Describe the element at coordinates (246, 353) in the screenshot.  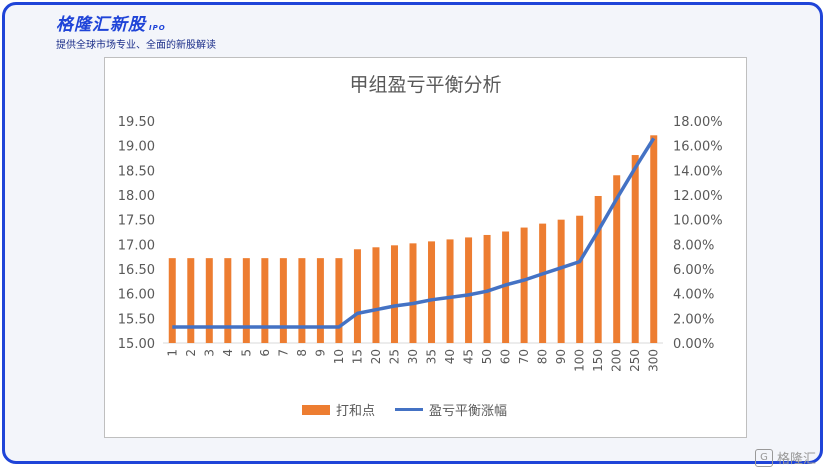
I see `x-tick-label: 5` at that location.